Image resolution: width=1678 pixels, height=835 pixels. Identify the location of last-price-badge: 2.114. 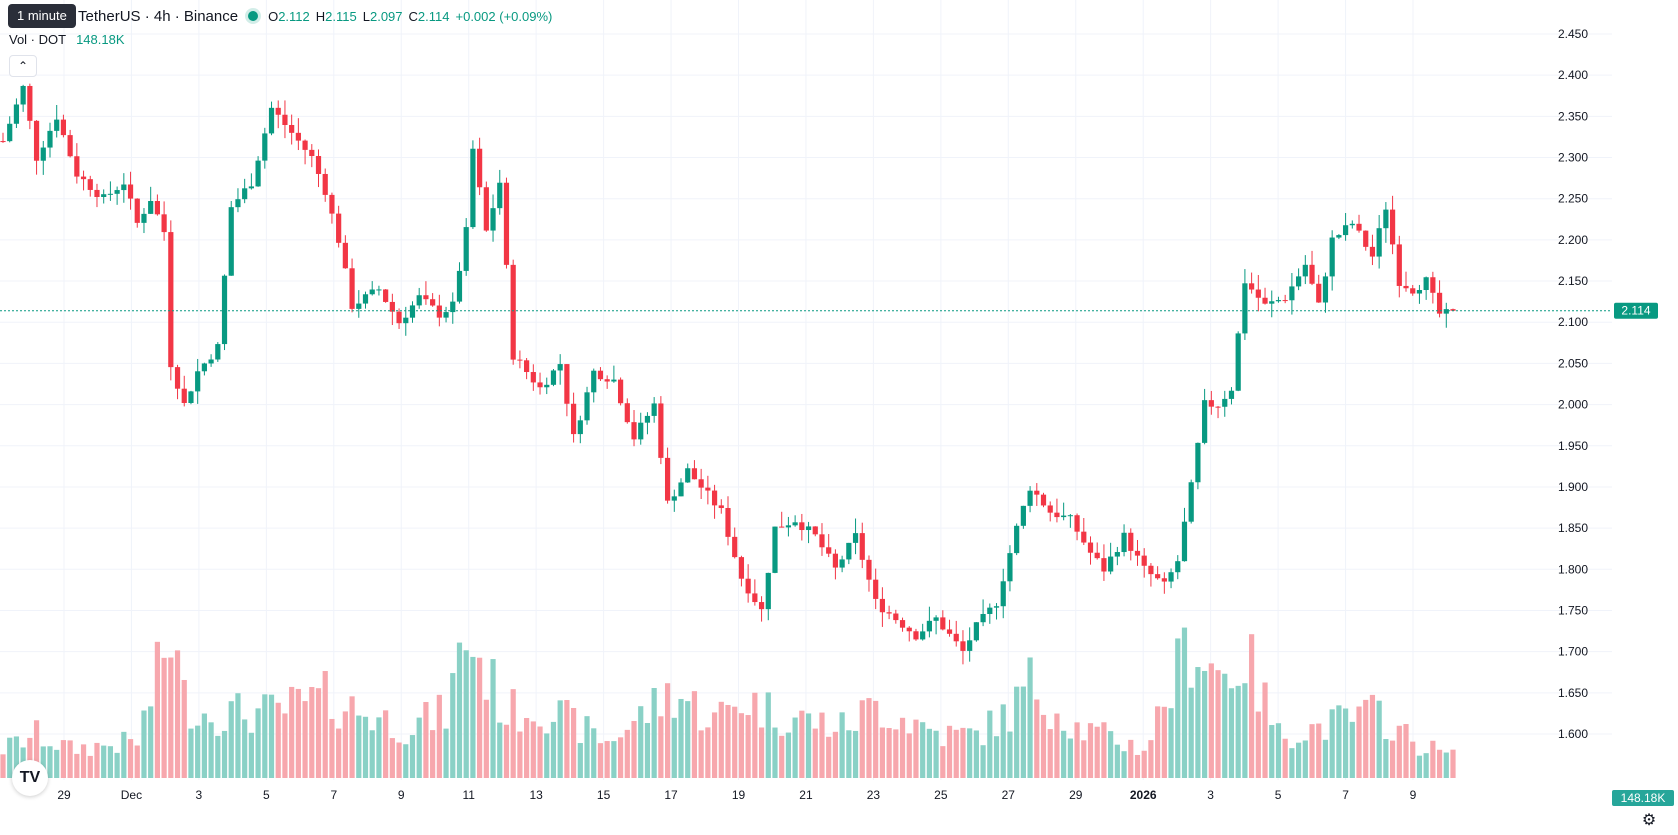
(1636, 310).